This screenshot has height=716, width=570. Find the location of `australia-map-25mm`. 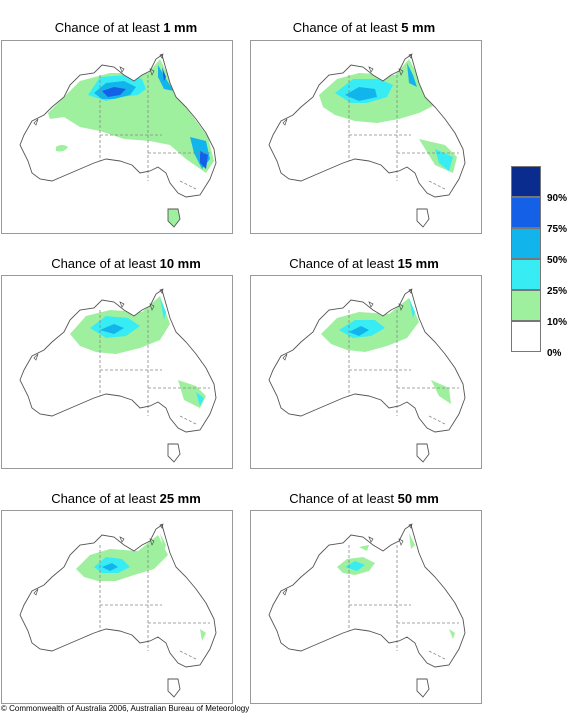

australia-map-25mm is located at coordinates (118, 610).